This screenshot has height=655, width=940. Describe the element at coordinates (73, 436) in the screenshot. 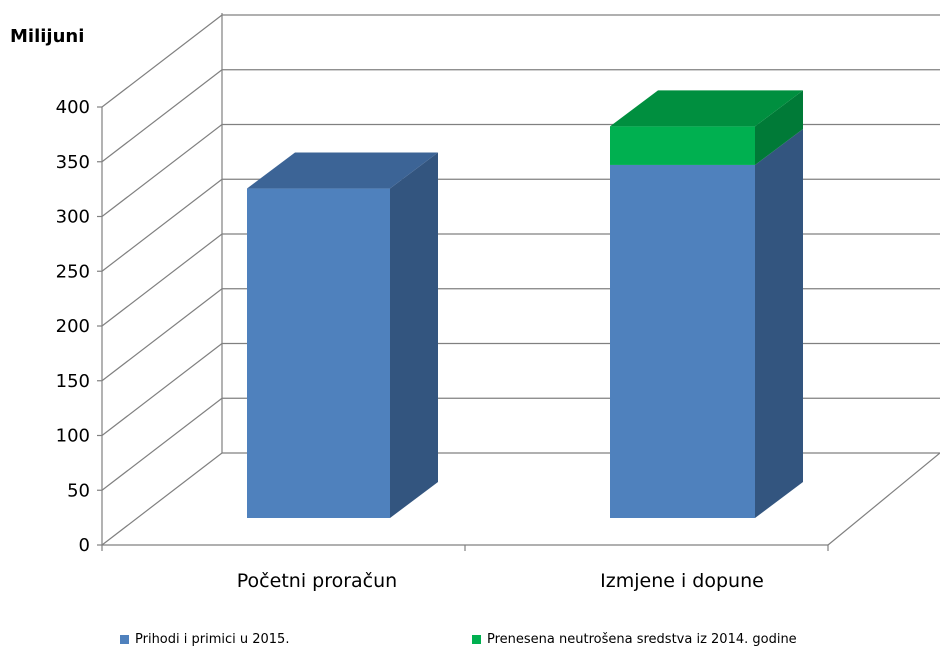

I see `y-tick-label: 100` at that location.